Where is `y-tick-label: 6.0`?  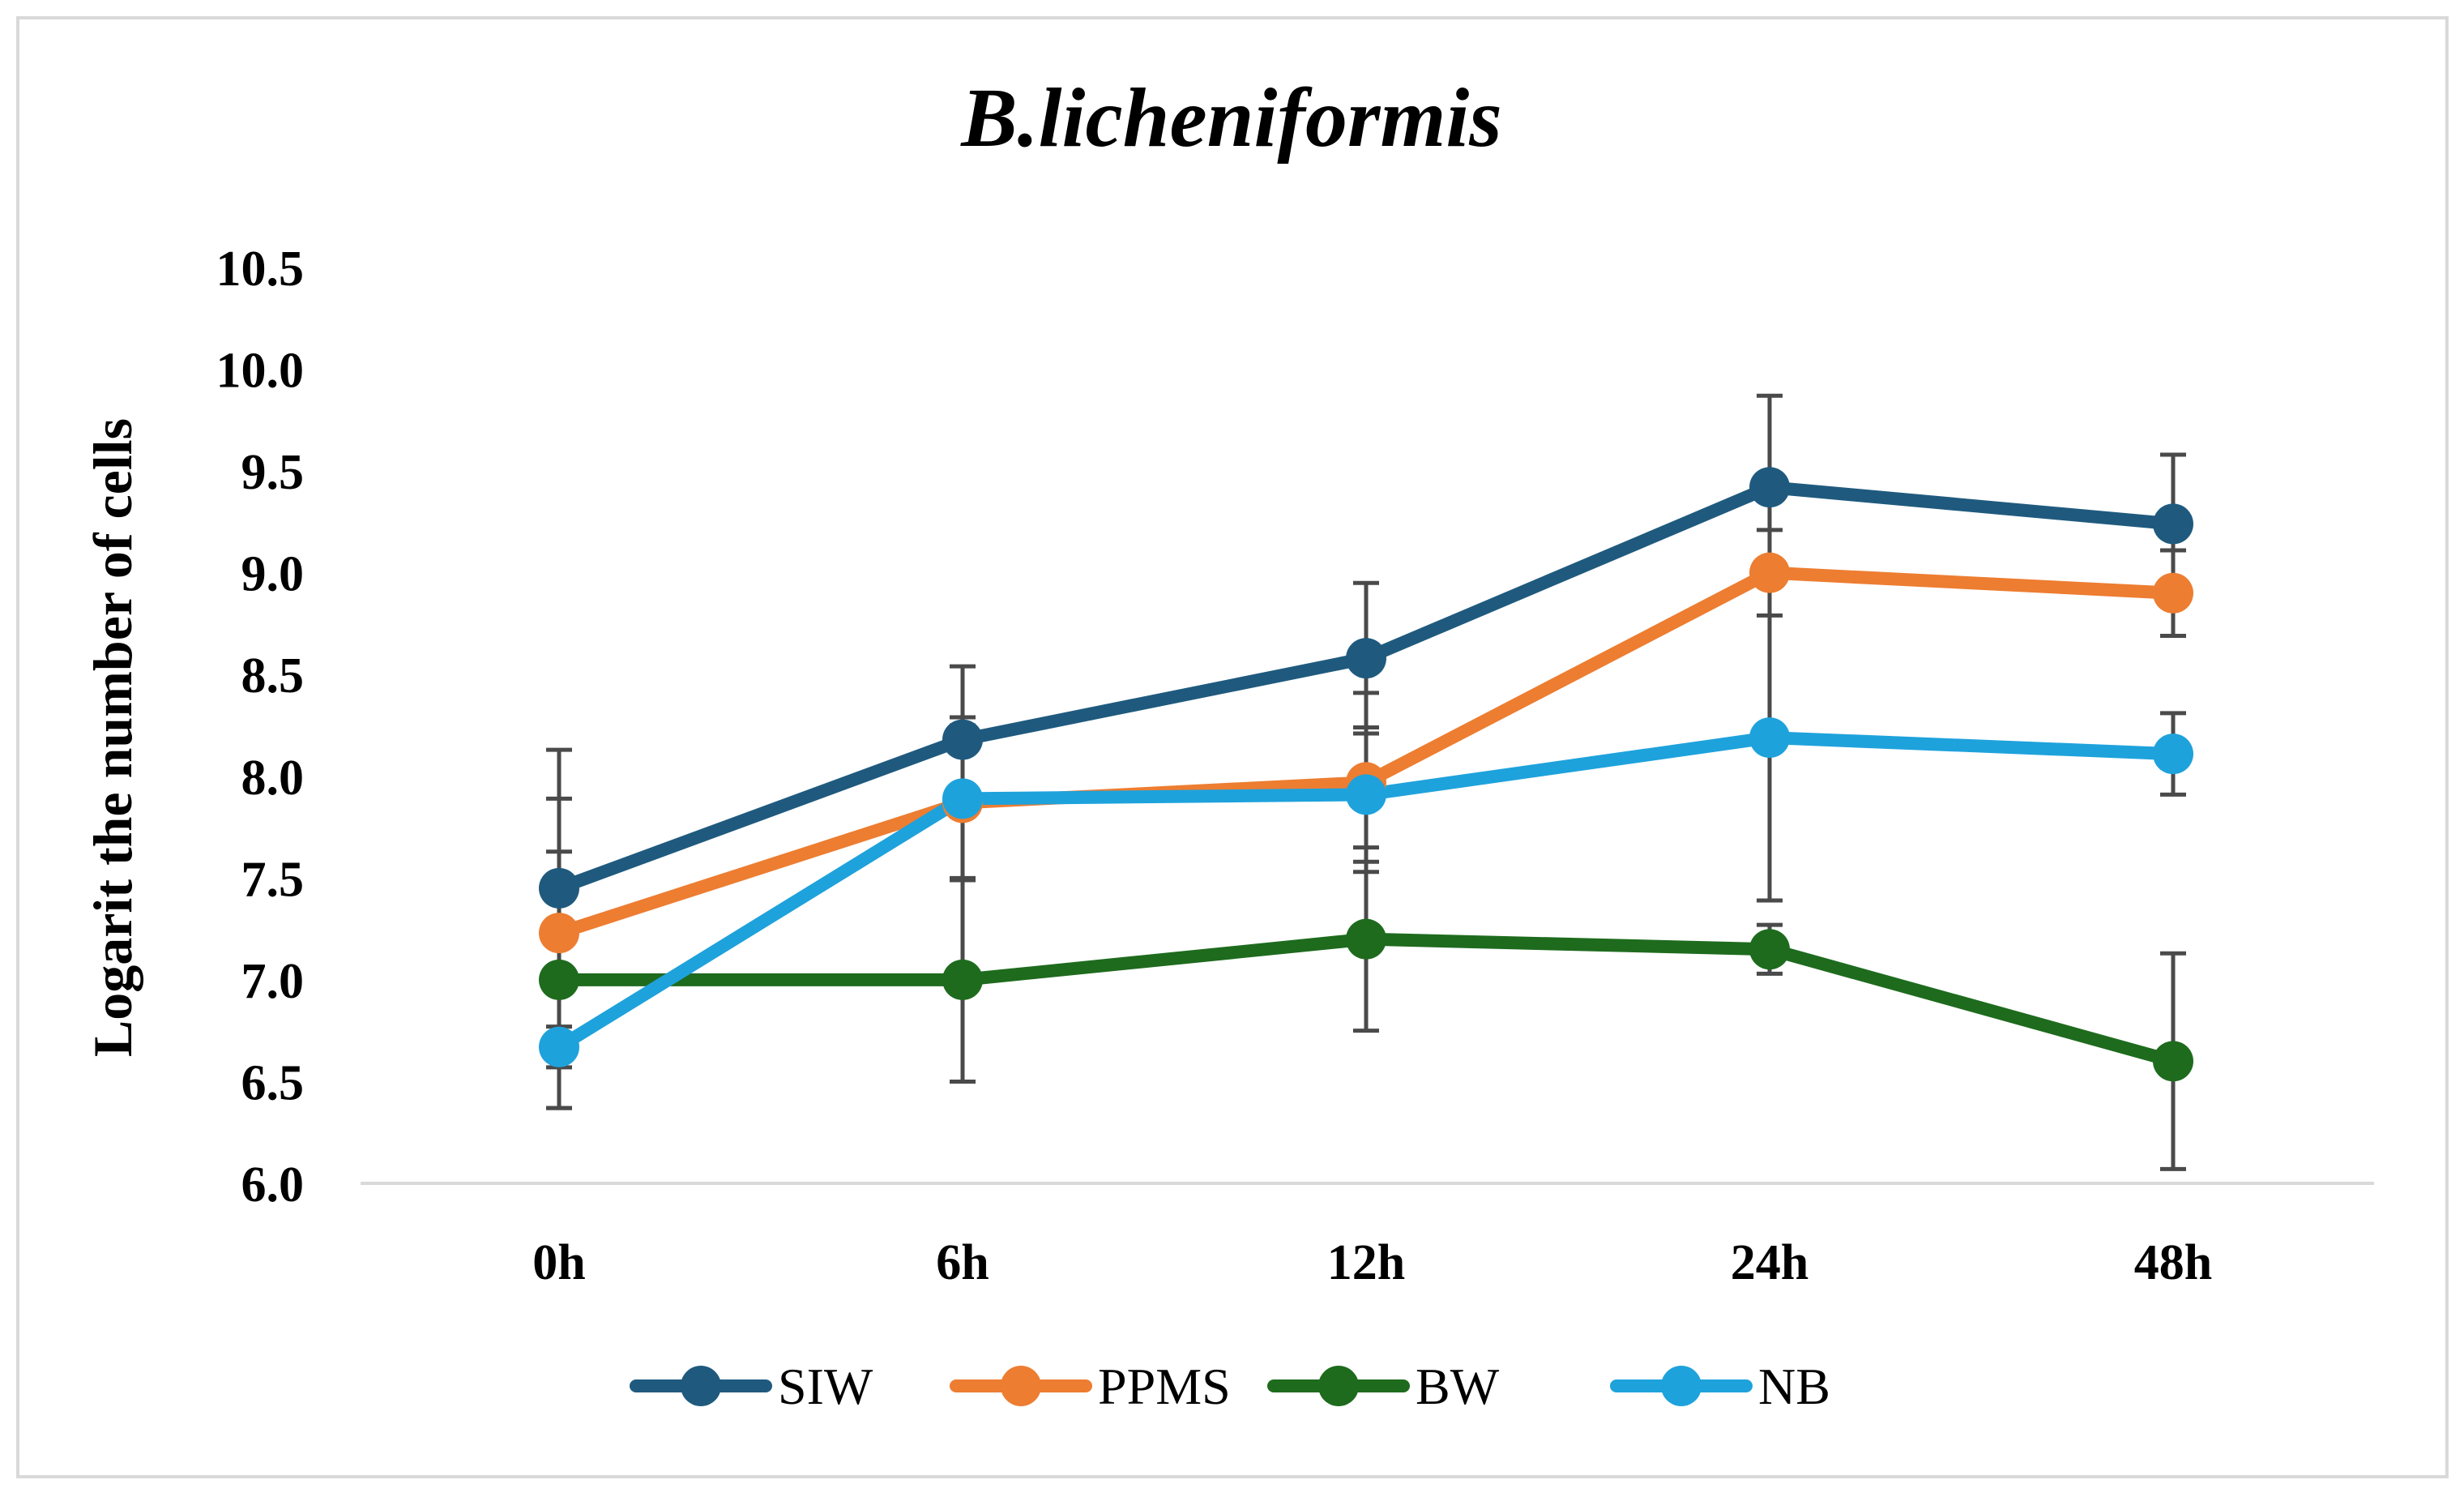 y-tick-label: 6.0 is located at coordinates (273, 1185).